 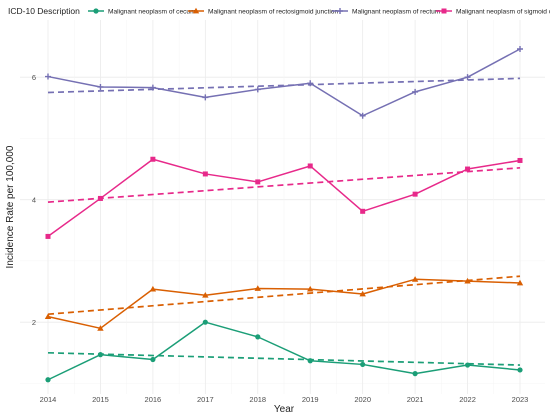 What do you see at coordinates (205, 399) in the screenshot?
I see `x-tick-label: 2017` at bounding box center [205, 399].